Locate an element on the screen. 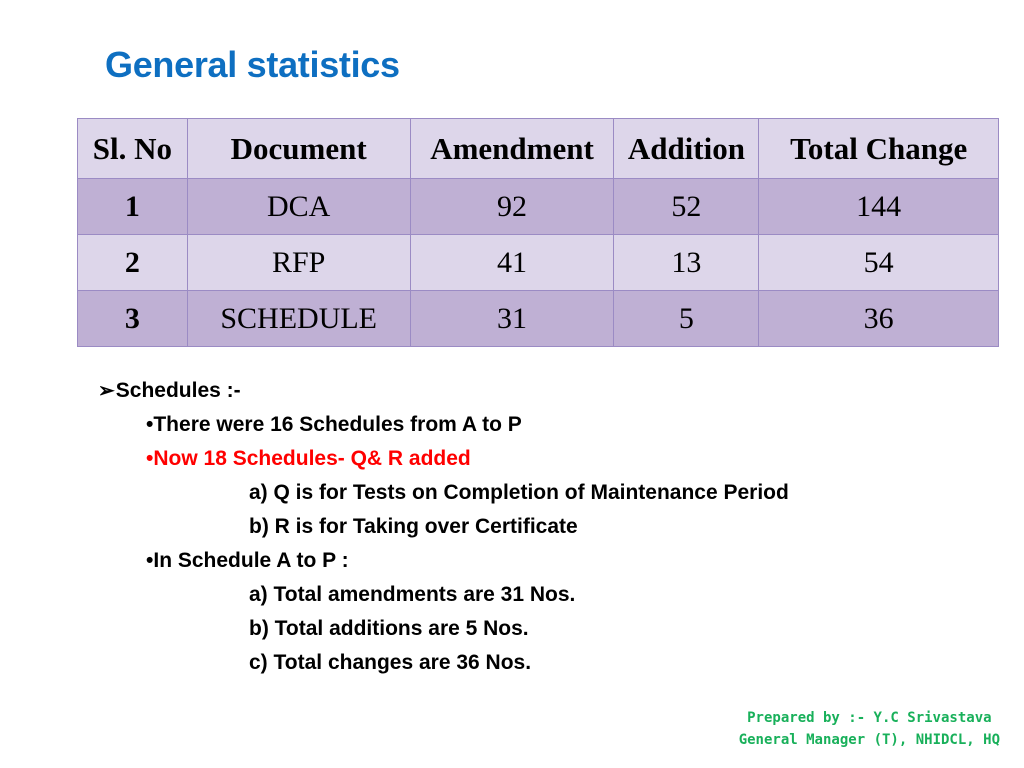 The width and height of the screenshot is (1024, 768). header-addition: Addition is located at coordinates (686, 148).